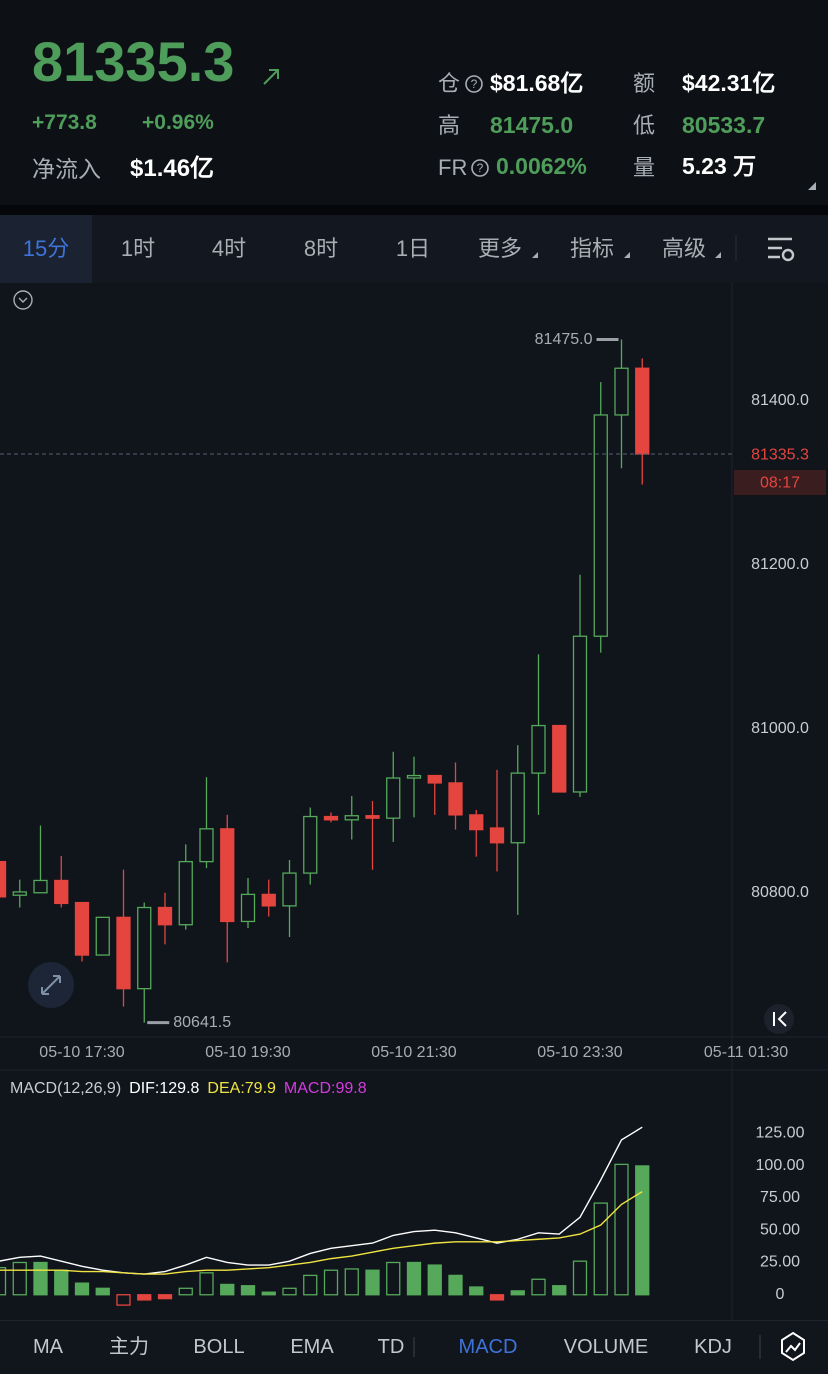 The width and height of the screenshot is (828, 1374). Describe the element at coordinates (219, 1347) in the screenshot. I see `indicator-tab: BOLL` at that location.